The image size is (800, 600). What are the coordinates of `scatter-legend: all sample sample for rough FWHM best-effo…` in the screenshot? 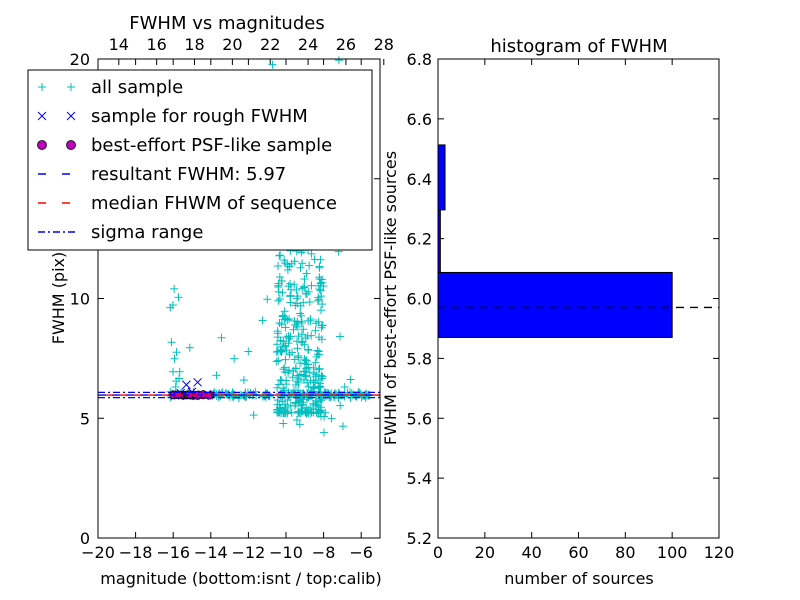 It's located at (200, 160).